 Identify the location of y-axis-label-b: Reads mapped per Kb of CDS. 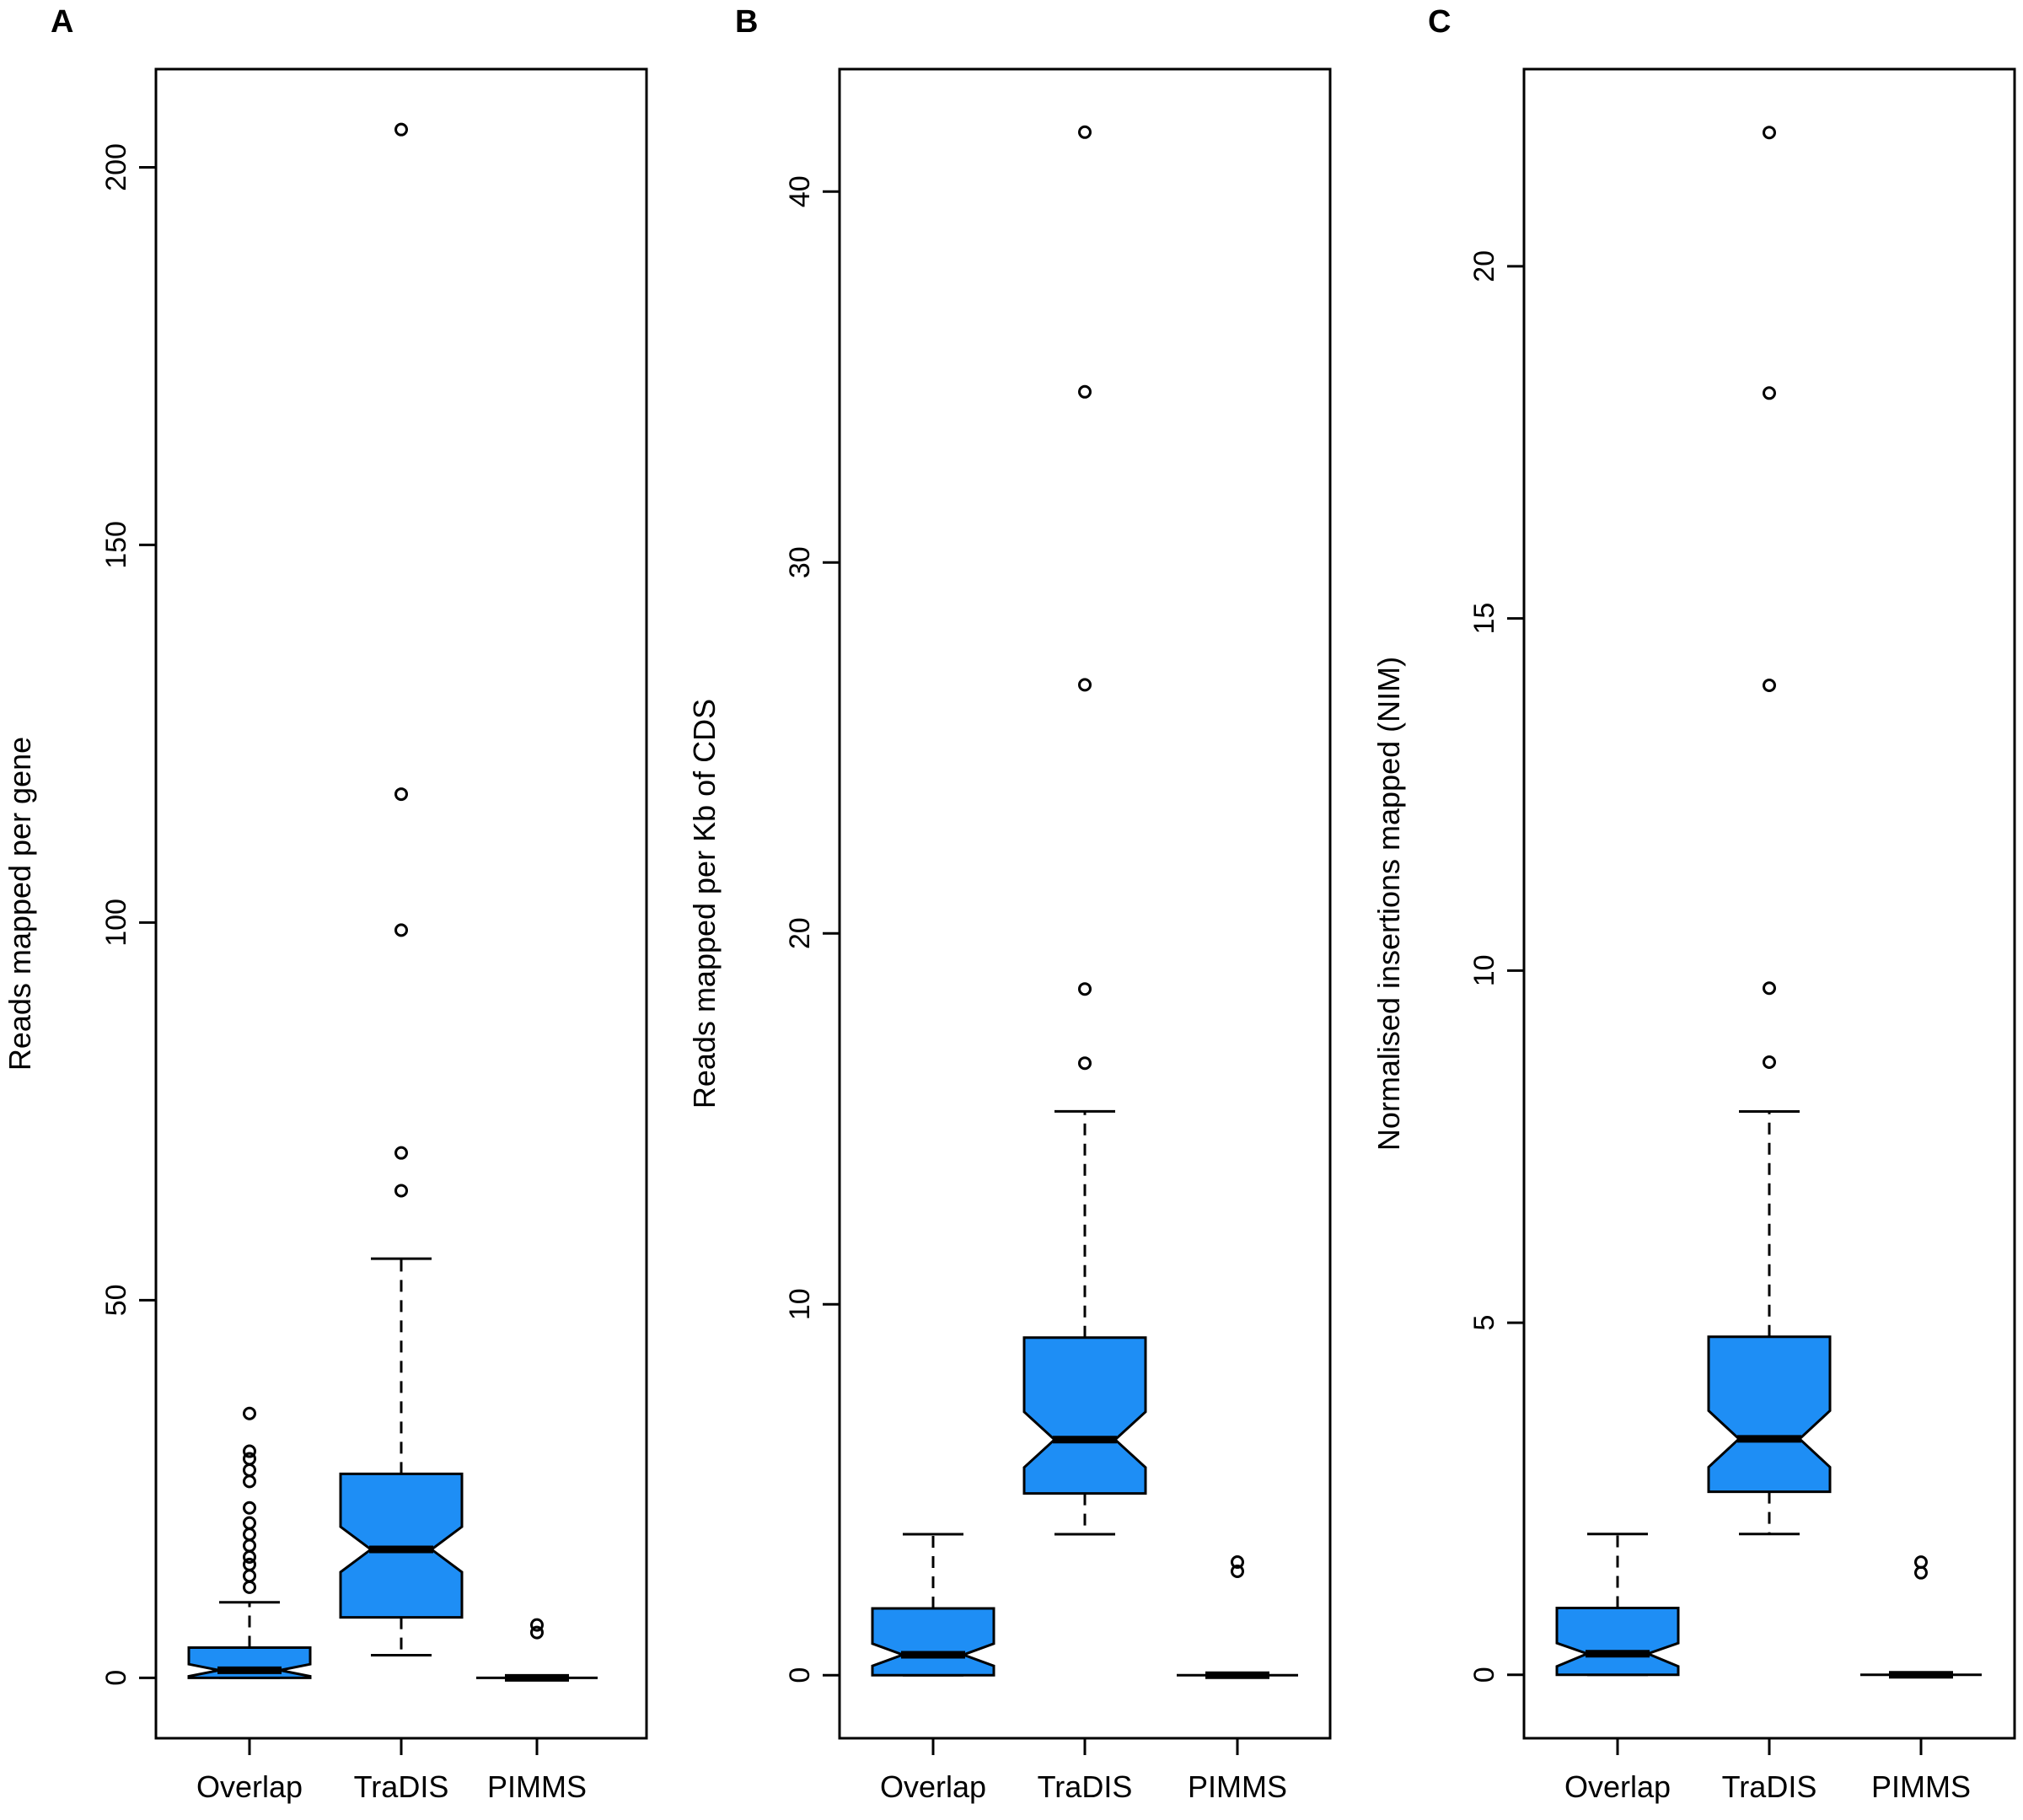
(704, 904).